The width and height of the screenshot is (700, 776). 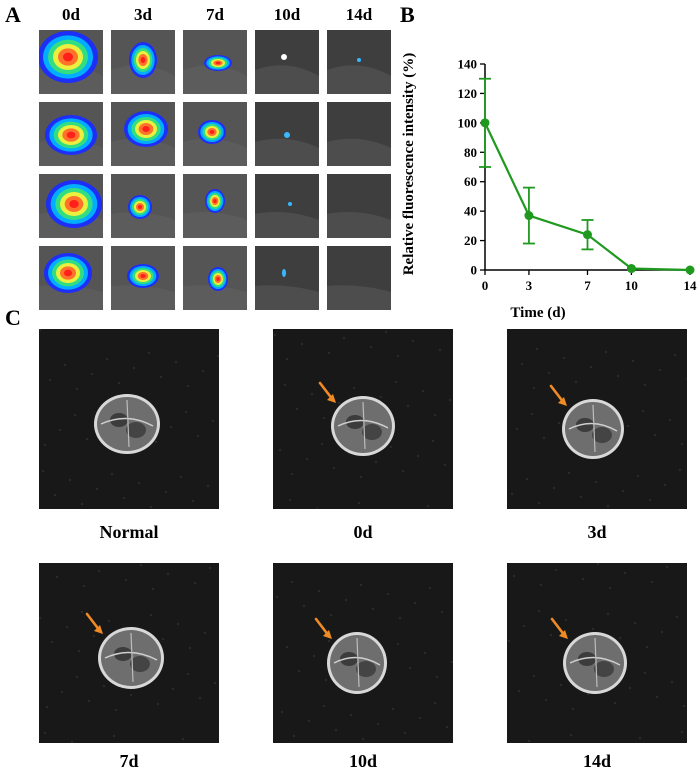 I want to click on chart-y-axis-label: Relative fluorescence intensity (%), so click(x=409, y=164).